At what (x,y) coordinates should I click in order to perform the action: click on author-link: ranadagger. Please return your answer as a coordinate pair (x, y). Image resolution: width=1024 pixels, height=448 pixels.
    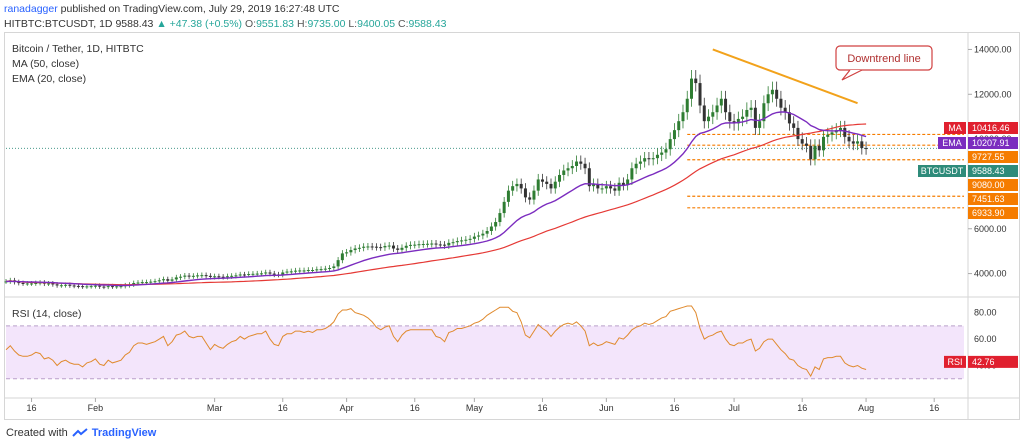
    Looking at the image, I should click on (31, 9).